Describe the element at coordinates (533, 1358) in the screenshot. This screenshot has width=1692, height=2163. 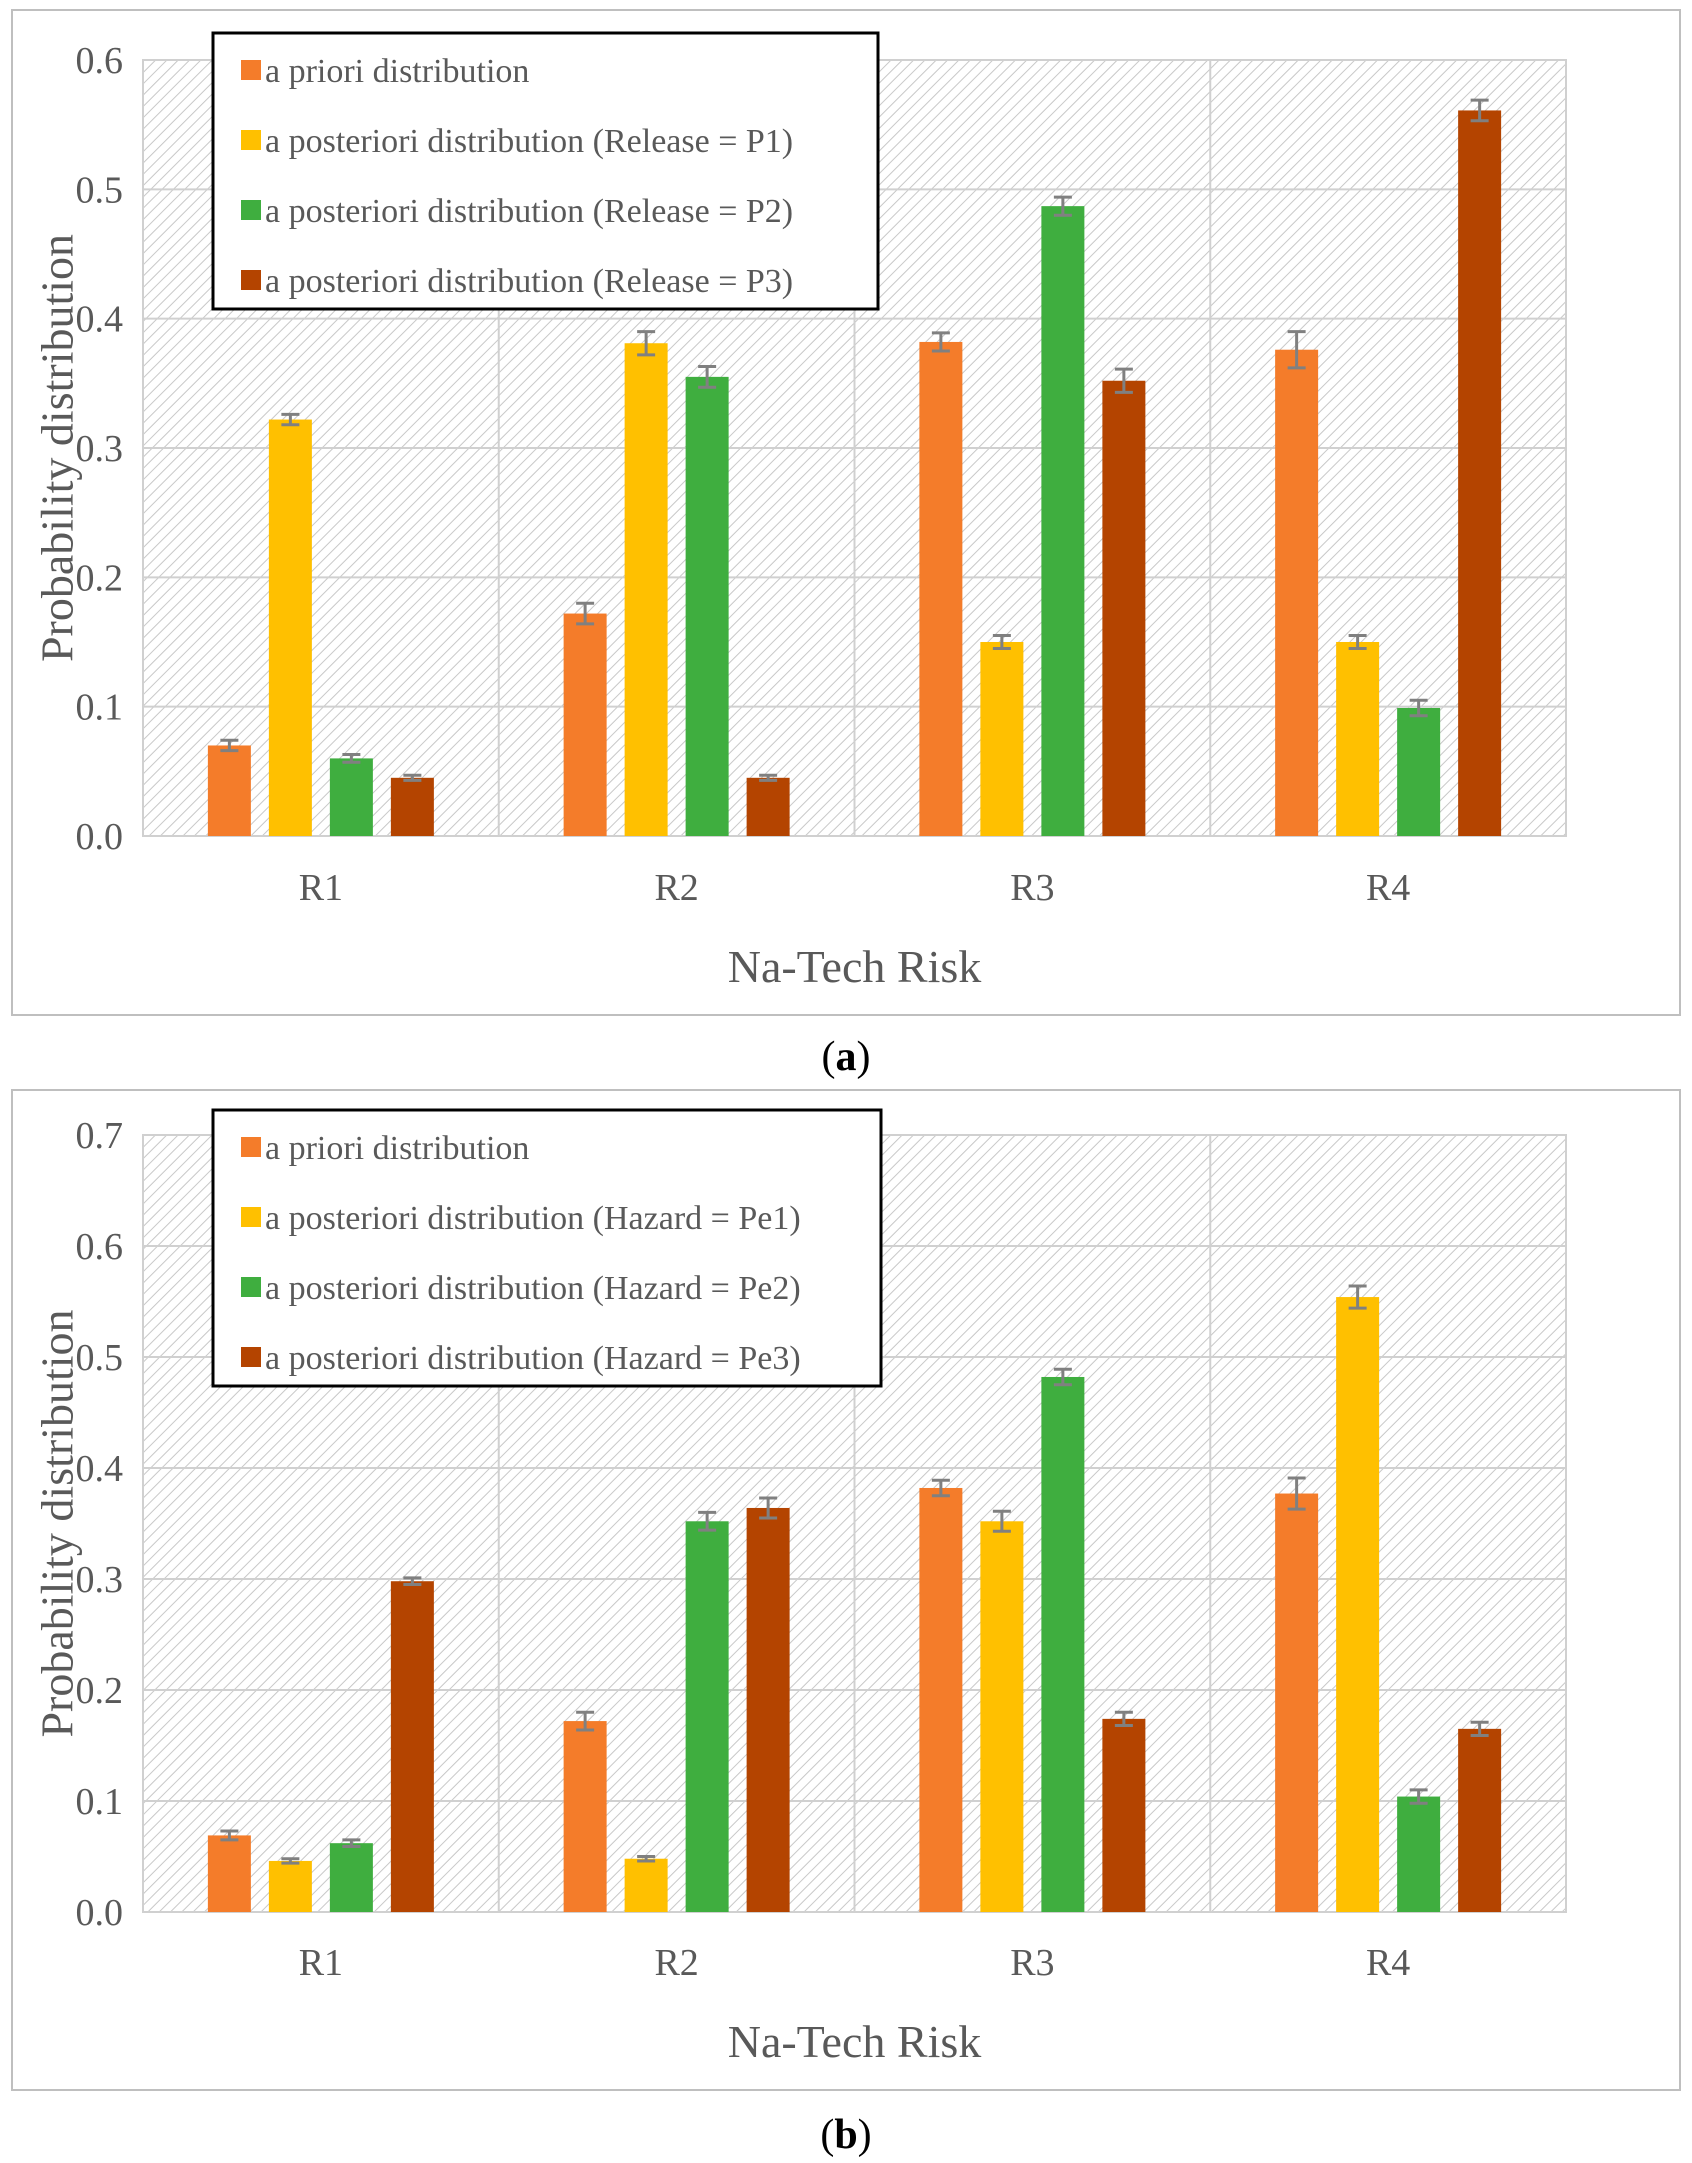
I see `legend-entry: a posteriori distribution (Hazard = Pe3)` at that location.